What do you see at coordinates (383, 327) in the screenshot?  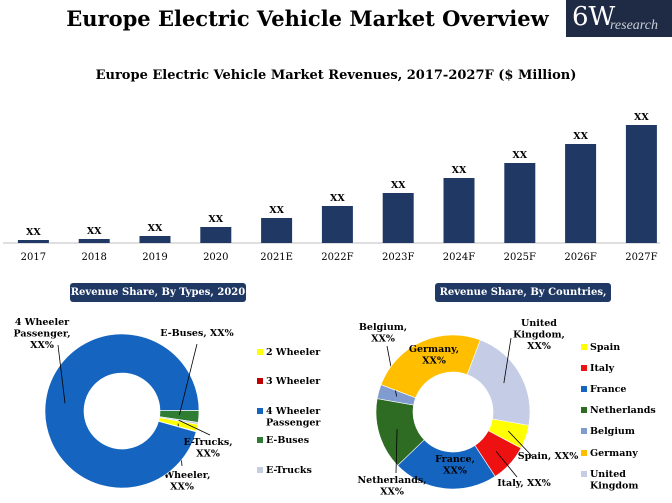 I see `slice-label: Belgium,` at bounding box center [383, 327].